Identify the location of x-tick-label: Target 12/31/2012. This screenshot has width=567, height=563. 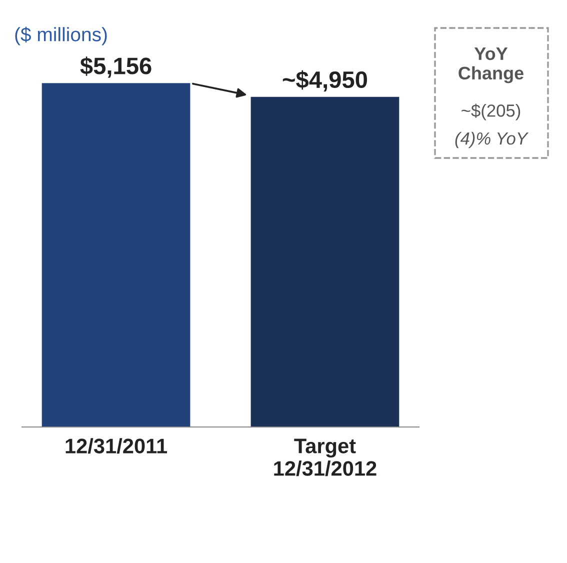
(325, 457).